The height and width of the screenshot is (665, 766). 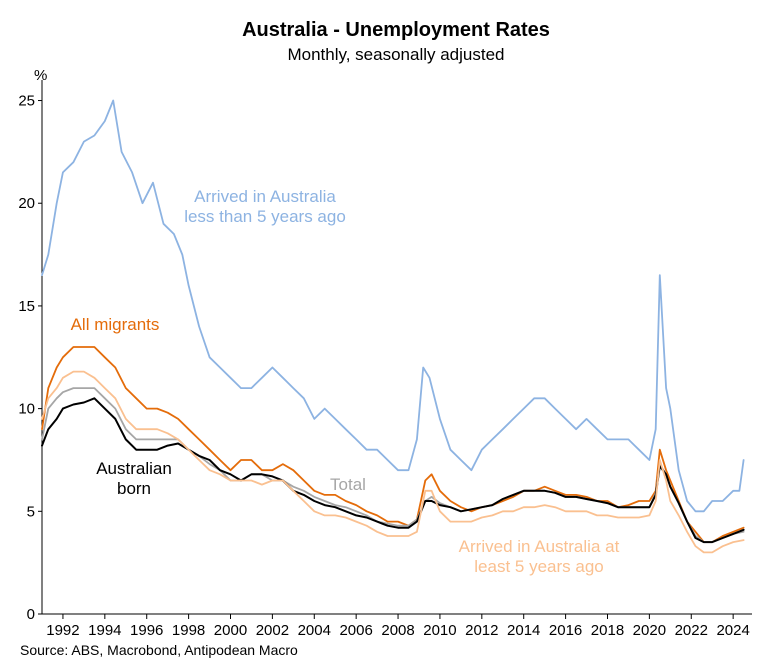 What do you see at coordinates (397, 630) in the screenshot?
I see `x-tick-label: 2008` at bounding box center [397, 630].